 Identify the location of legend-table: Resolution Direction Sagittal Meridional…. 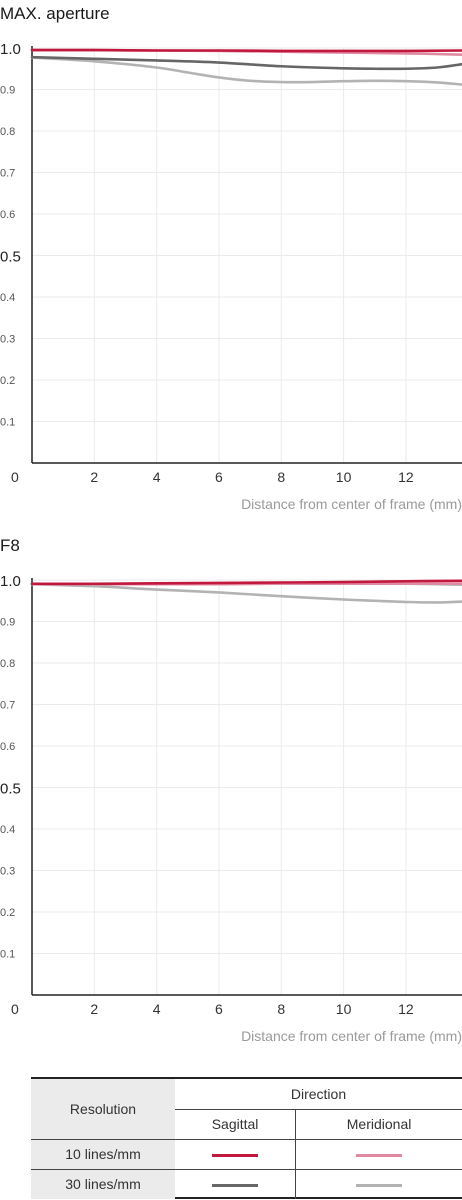
(246, 1138).